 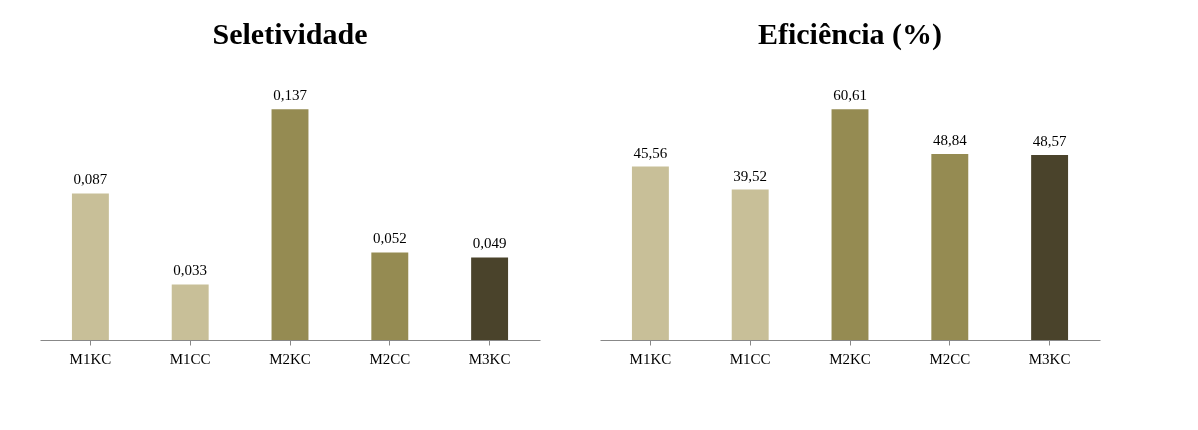 What do you see at coordinates (290, 33) in the screenshot?
I see `chart-title: Seletividade` at bounding box center [290, 33].